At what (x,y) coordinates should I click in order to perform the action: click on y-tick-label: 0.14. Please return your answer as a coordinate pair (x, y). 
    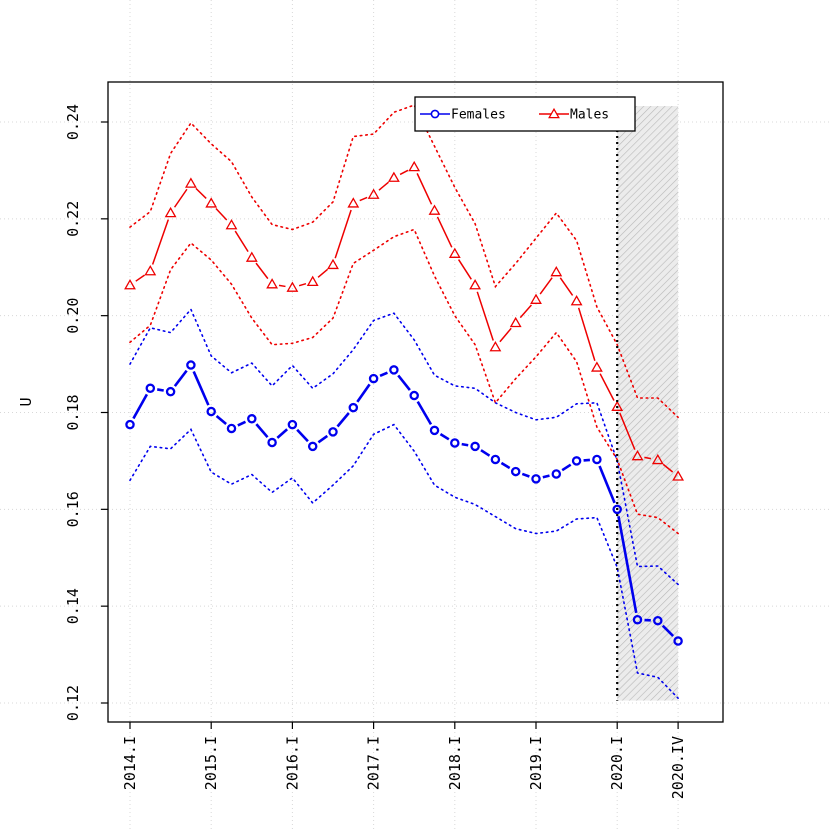
    Looking at the image, I should click on (73, 606).